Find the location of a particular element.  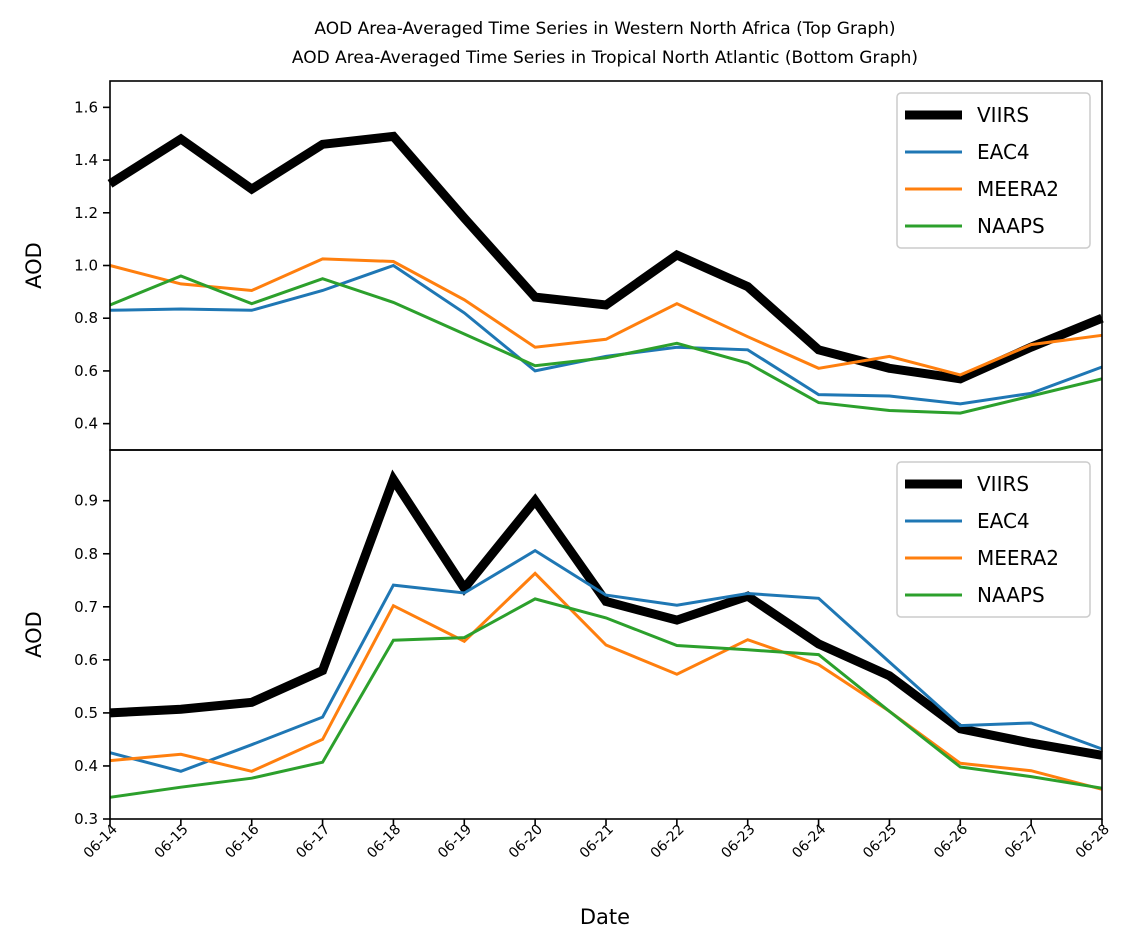

legend-label-viirs-top: VIIRS is located at coordinates (1003, 115).